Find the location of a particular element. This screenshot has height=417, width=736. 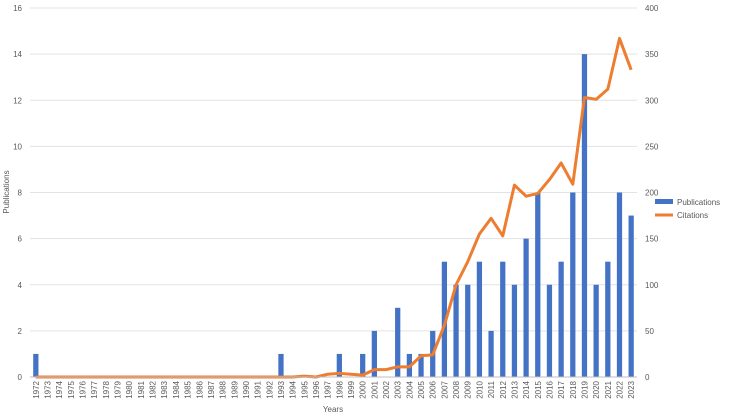

bar-publications-2023 is located at coordinates (631, 296).